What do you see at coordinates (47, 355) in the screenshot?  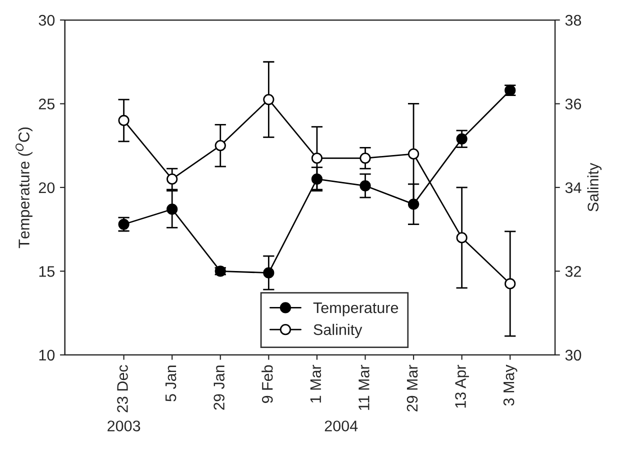 I see `y-tick-label: 10` at bounding box center [47, 355].